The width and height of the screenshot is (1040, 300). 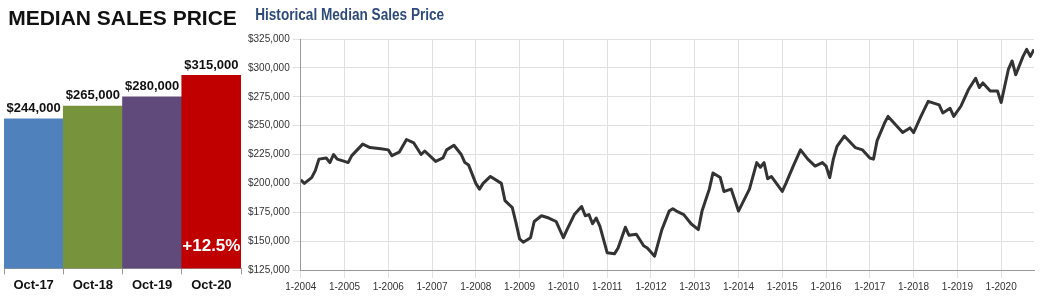 I want to click on y-tick-label: $200,000, so click(x=269, y=183).